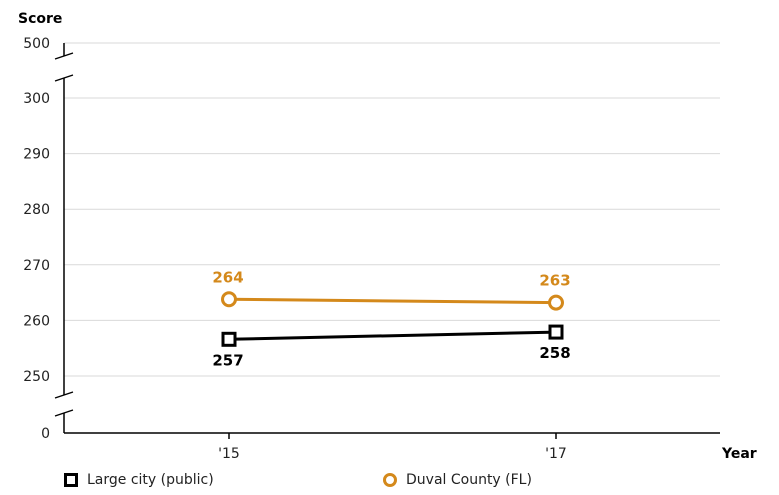 This screenshot has height=495, width=779. Describe the element at coordinates (36, 377) in the screenshot. I see `y-tick-label: 250` at that location.